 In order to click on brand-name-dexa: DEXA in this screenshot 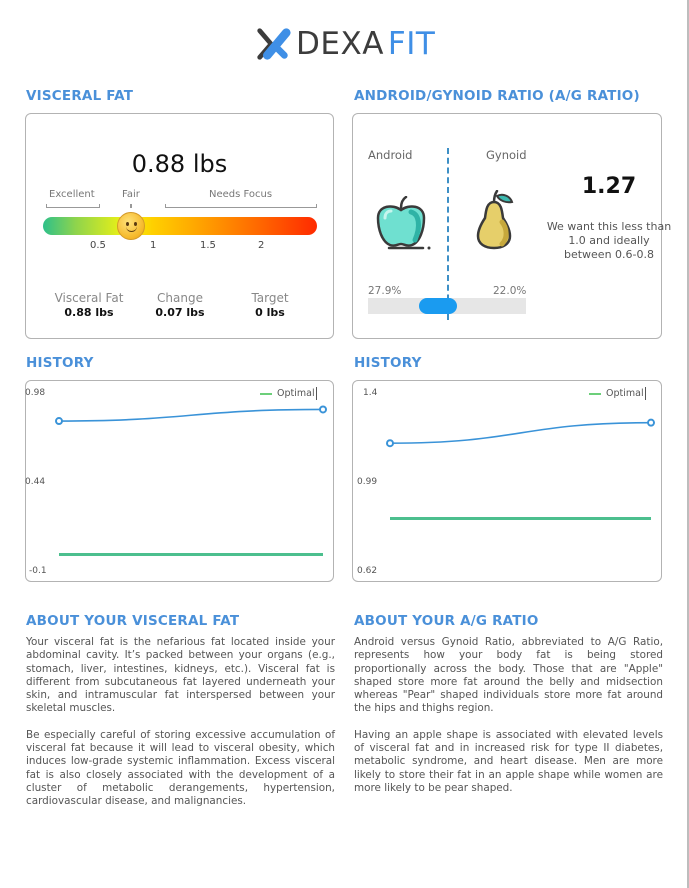, I will do `click(340, 44)`.